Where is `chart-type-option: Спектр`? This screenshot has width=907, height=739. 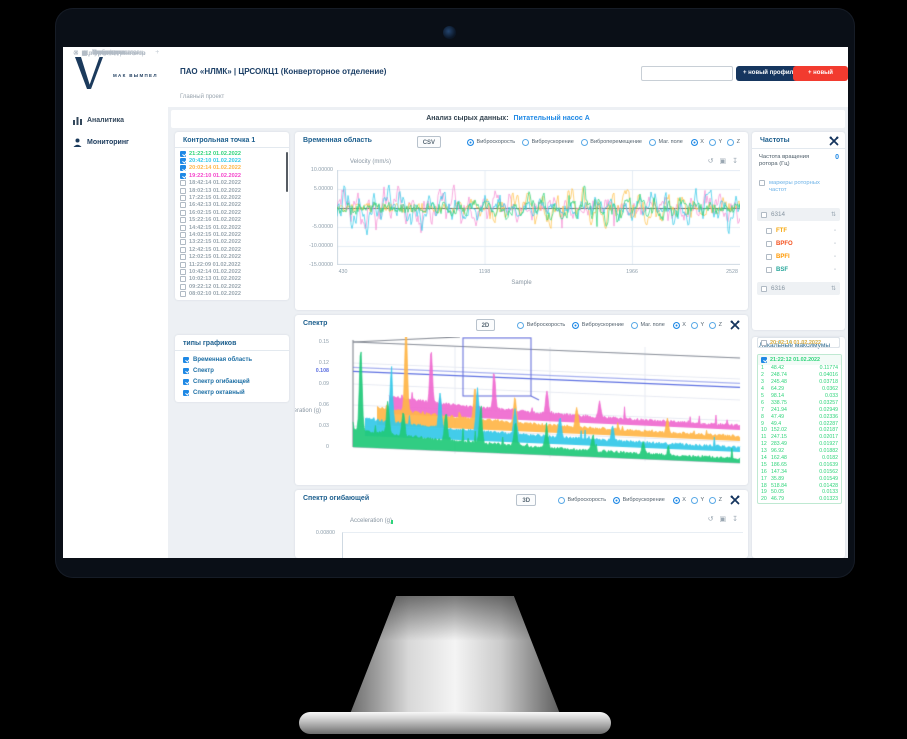 chart-type-option: Спектр is located at coordinates (232, 370).